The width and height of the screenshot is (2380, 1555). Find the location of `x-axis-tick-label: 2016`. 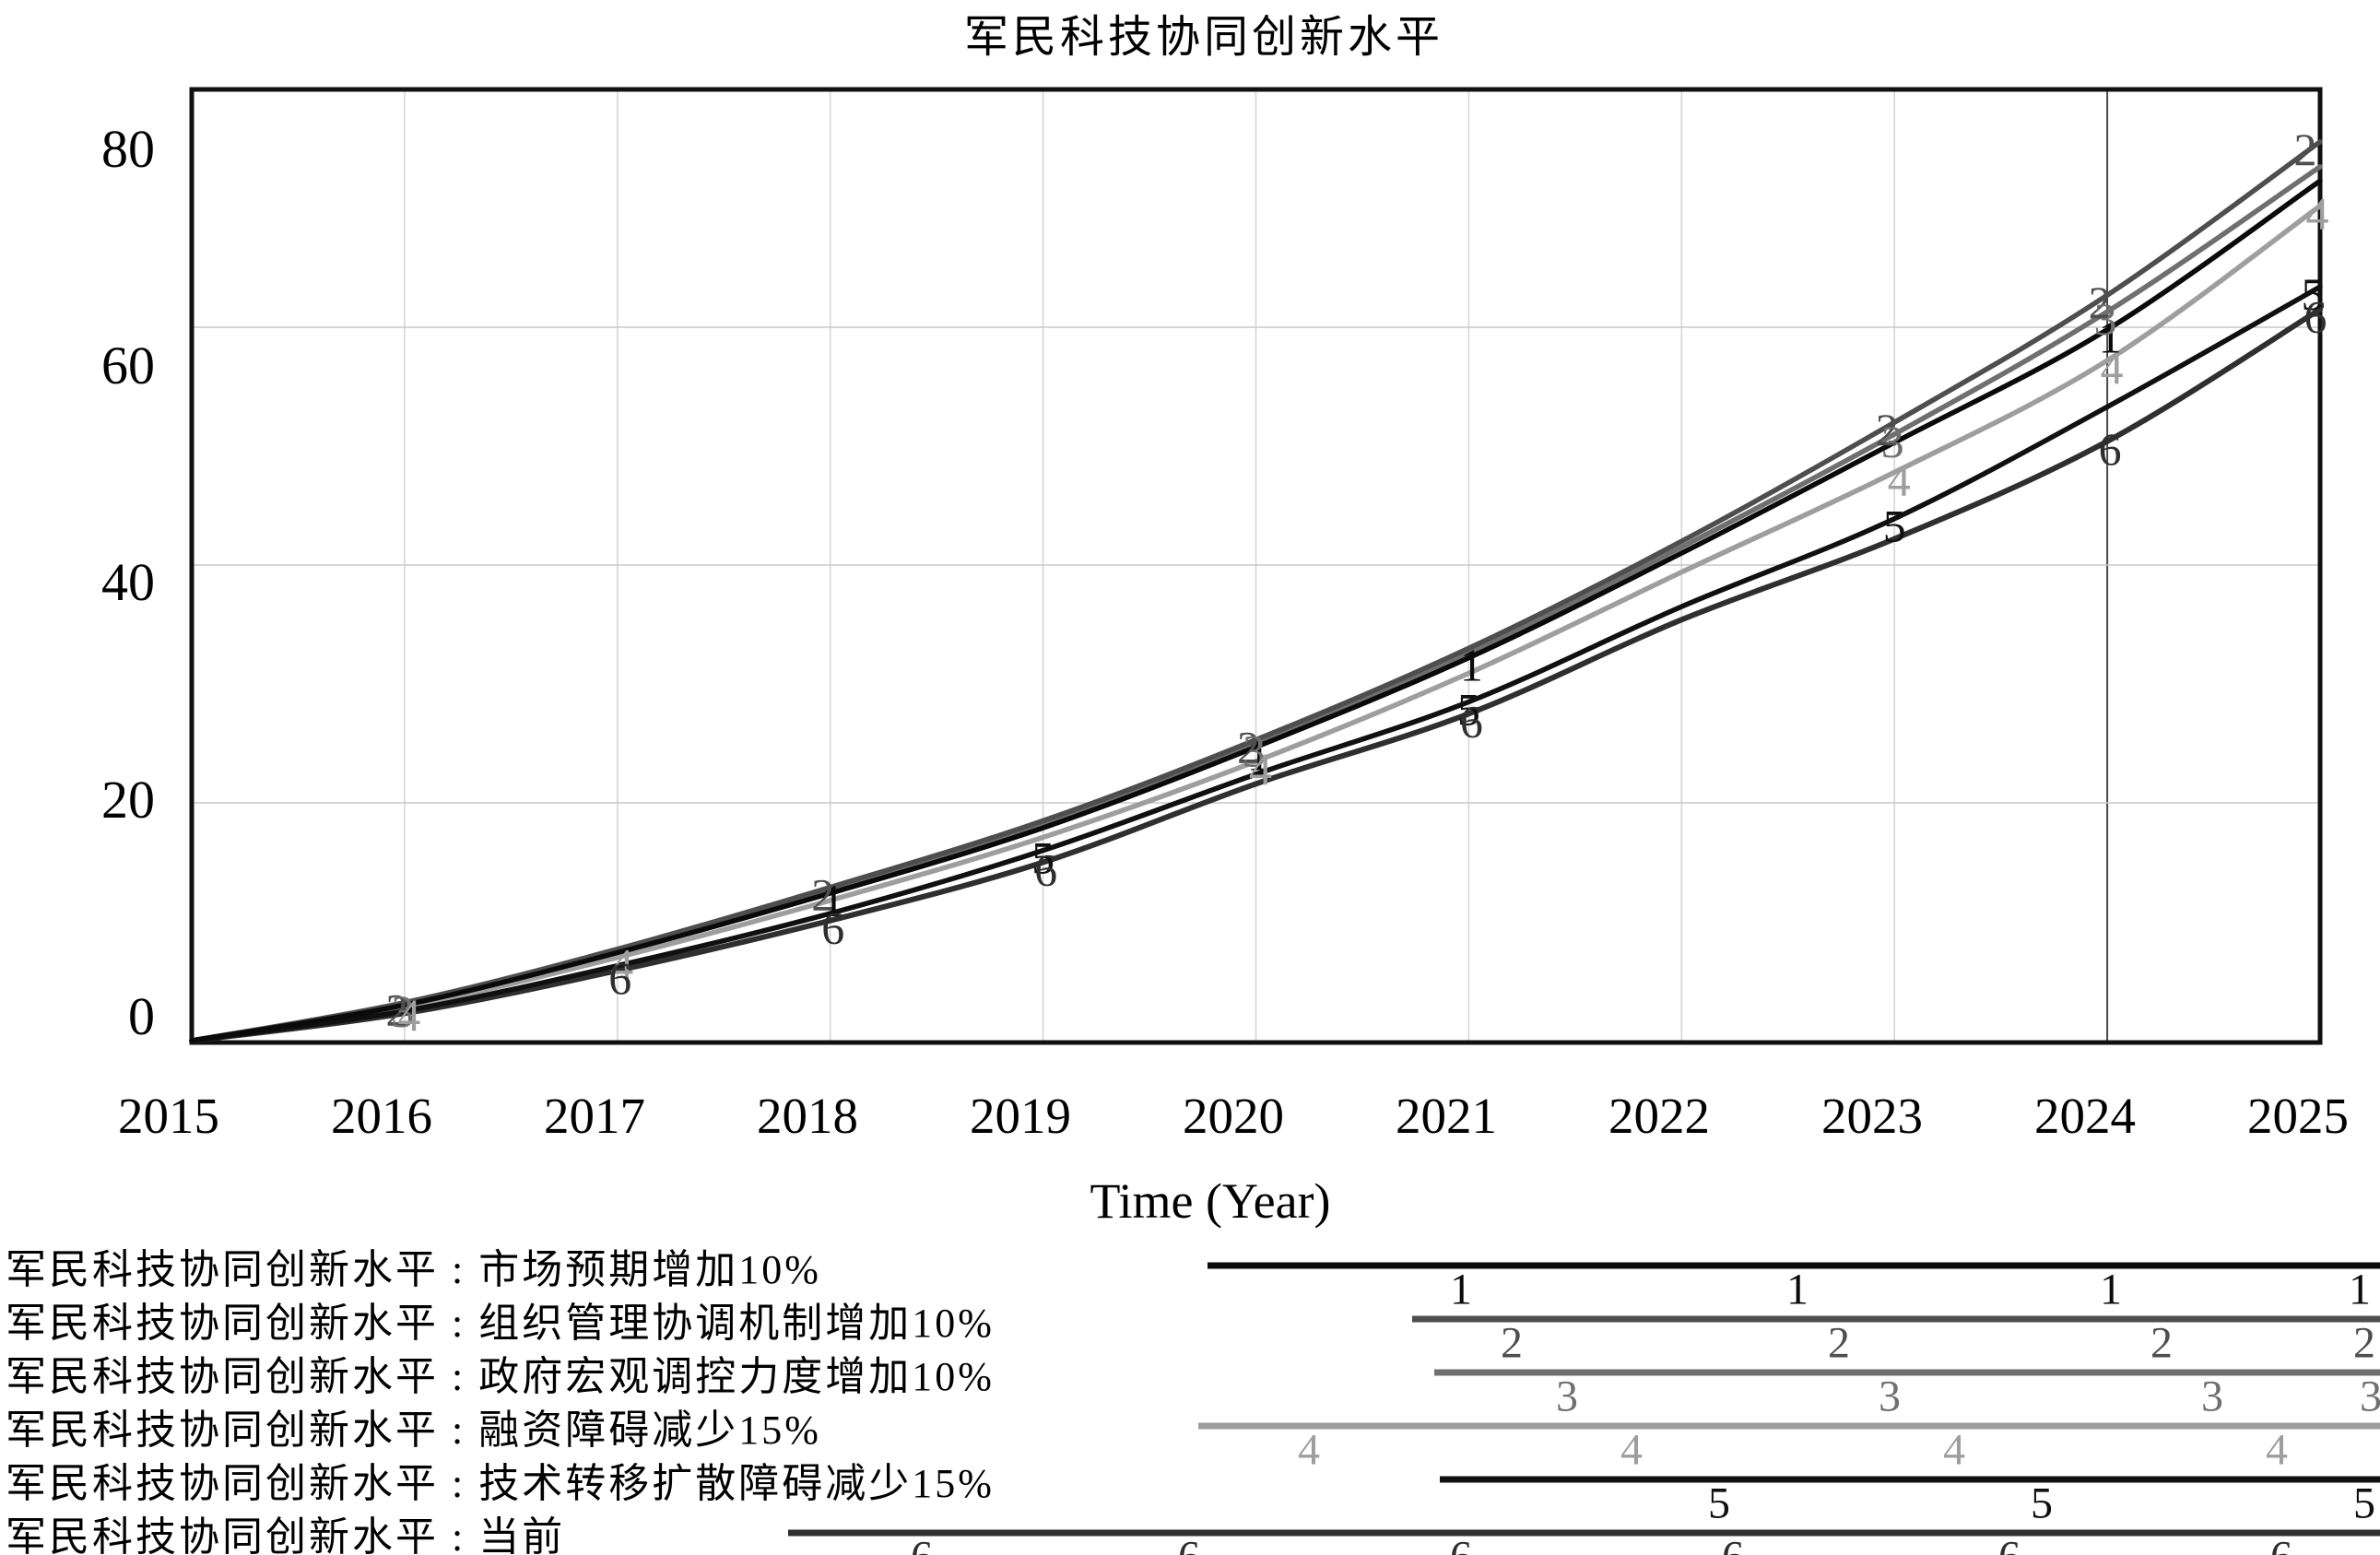

x-axis-tick-label: 2016 is located at coordinates (381, 1116).